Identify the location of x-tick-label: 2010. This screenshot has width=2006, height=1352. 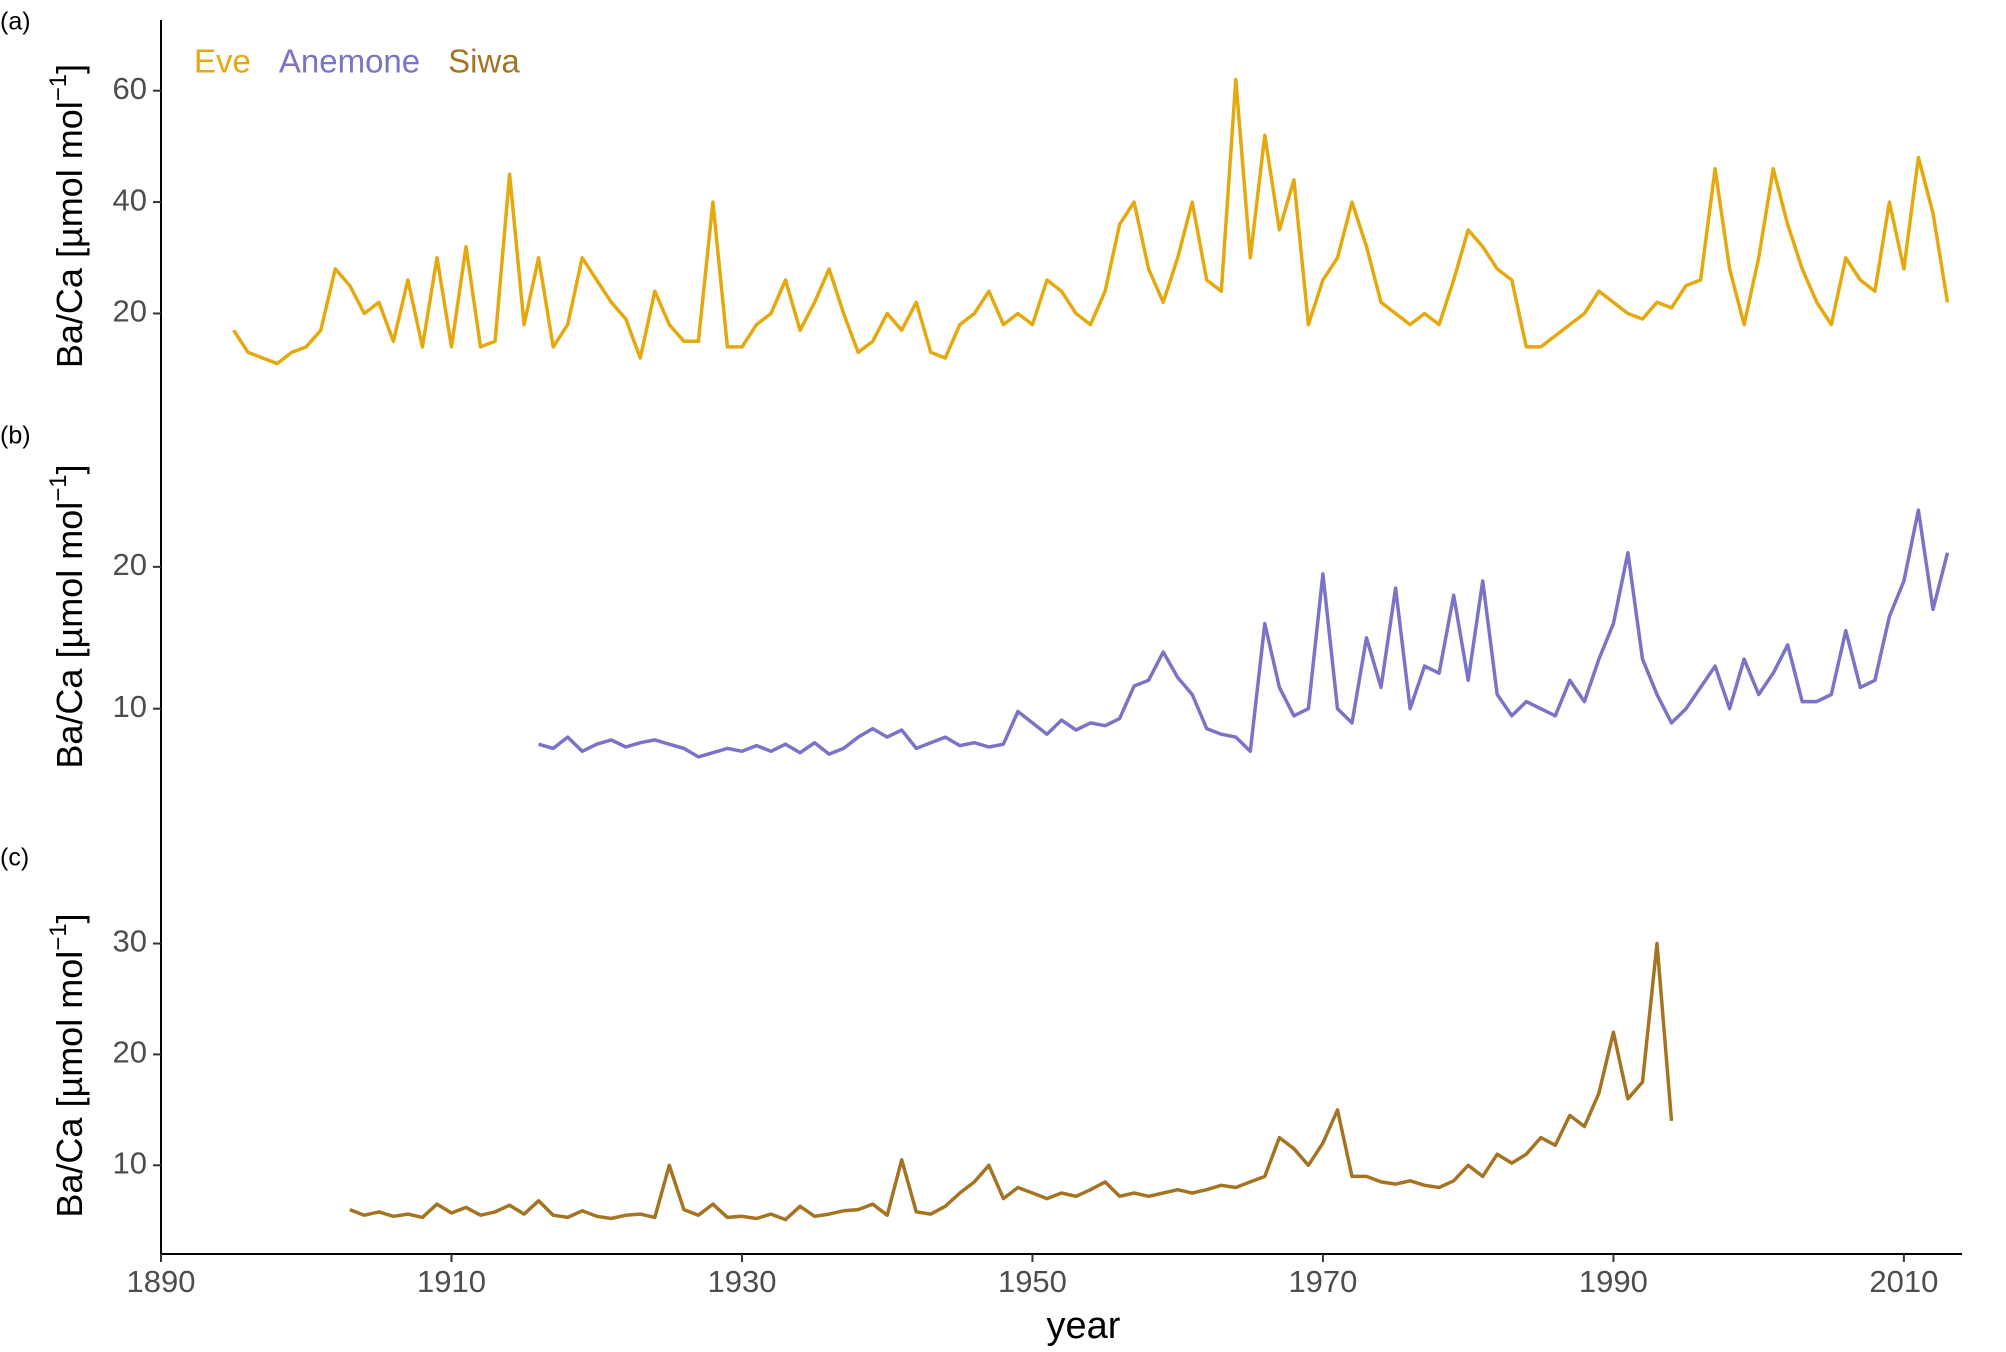
(1903, 1281).